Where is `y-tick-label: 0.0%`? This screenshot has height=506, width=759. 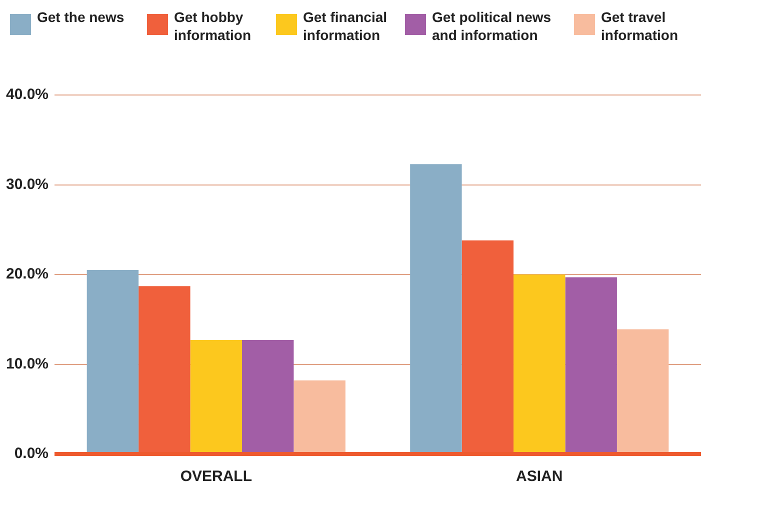 y-tick-label: 0.0% is located at coordinates (31, 453).